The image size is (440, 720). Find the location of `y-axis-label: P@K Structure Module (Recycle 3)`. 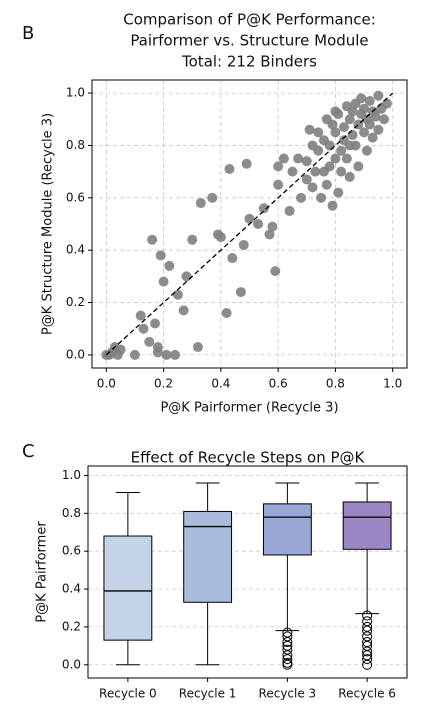

y-axis-label: P@K Structure Module (Recycle 3) is located at coordinates (48, 224).